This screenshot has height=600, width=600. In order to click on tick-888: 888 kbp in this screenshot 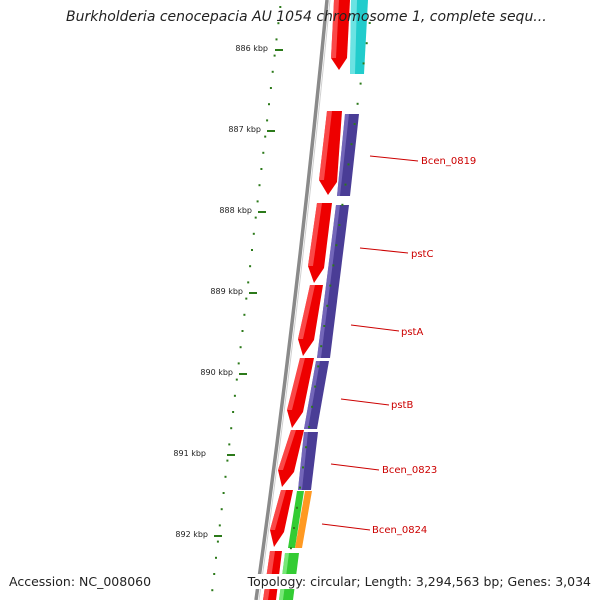, I will do `click(242, 210)`.